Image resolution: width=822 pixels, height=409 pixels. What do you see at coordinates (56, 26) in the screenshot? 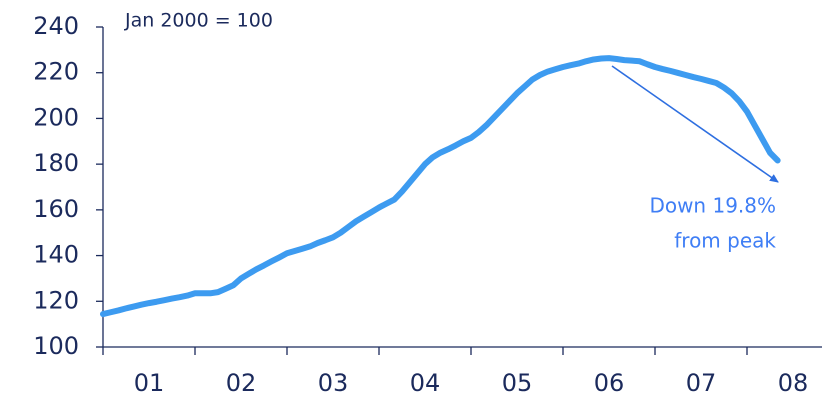
I see `y-tick-label: 240` at bounding box center [56, 26].